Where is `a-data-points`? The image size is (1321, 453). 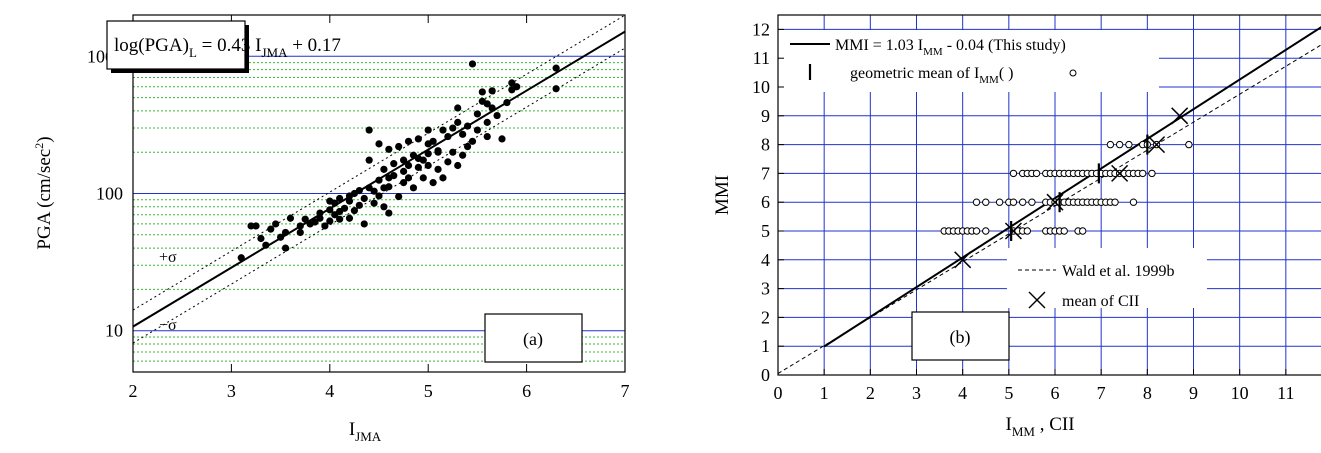 a-data-points is located at coordinates (398, 161).